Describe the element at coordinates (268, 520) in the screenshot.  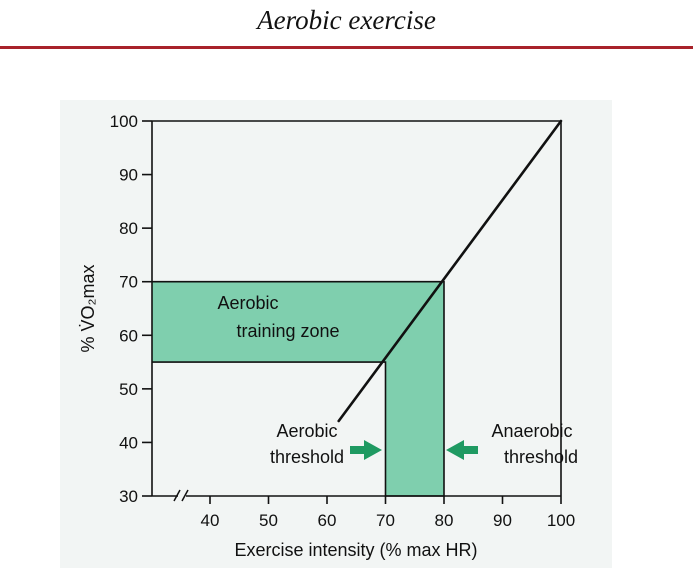
I see `x-tick-label: 50` at that location.